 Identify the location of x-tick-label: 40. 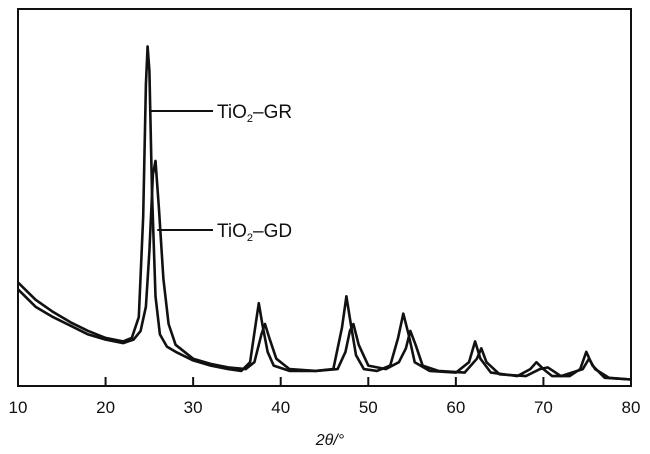
(280, 407).